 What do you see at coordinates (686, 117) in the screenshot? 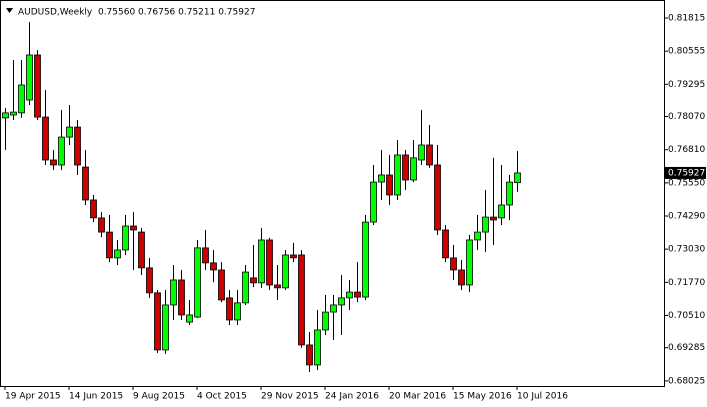
I see `y-tick-label: 0.78070` at bounding box center [686, 117].